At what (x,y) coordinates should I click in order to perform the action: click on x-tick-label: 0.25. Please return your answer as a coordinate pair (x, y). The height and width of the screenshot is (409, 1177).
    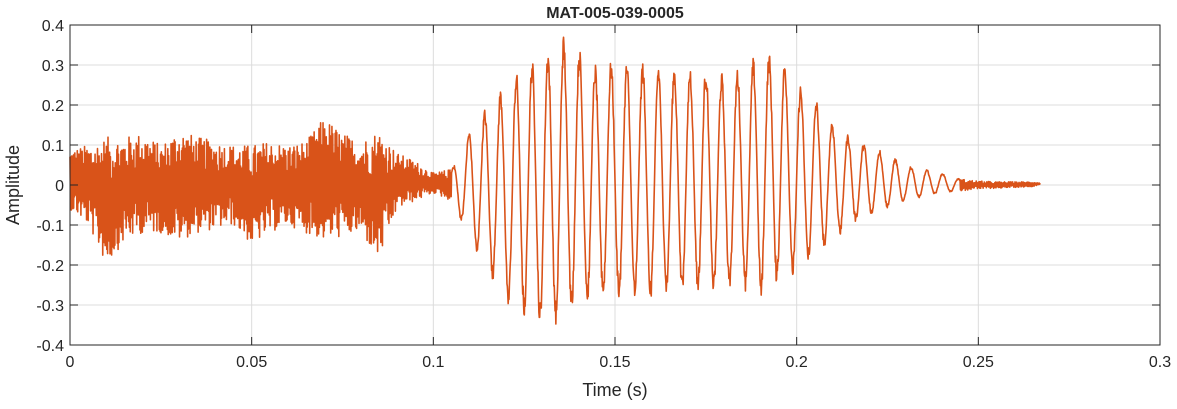
    Looking at the image, I should click on (978, 362).